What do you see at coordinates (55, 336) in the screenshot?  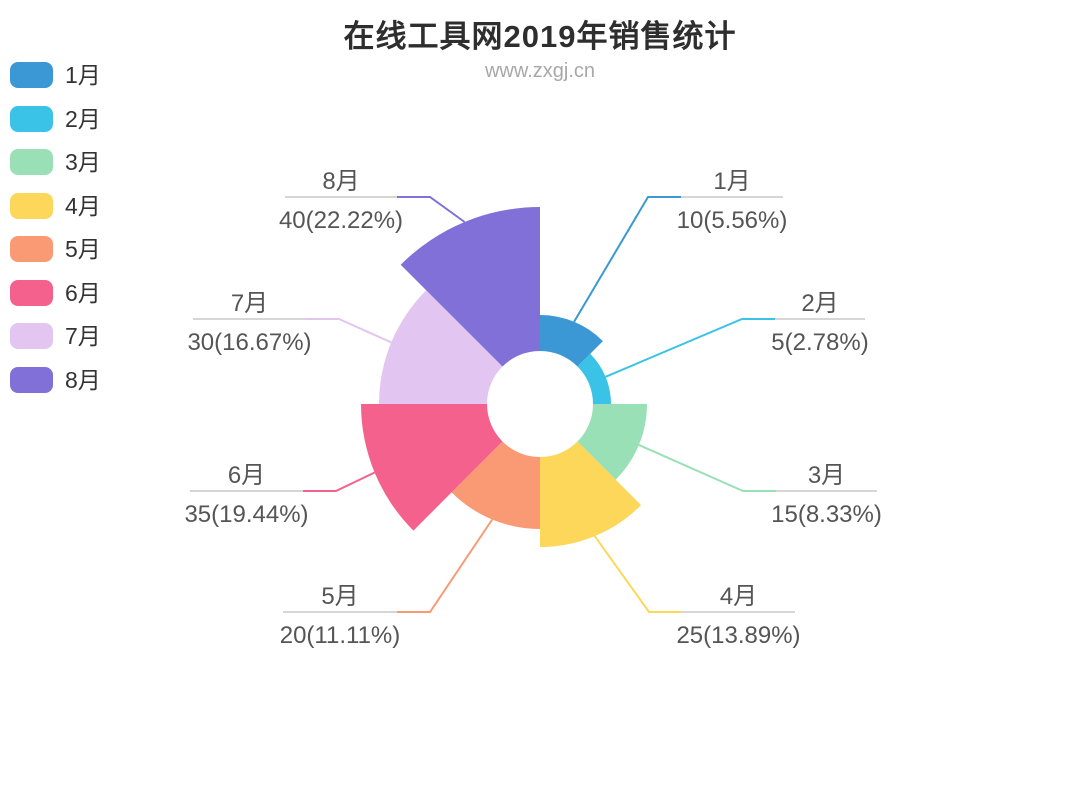 I see `legend-item-7月: 7月` at bounding box center [55, 336].